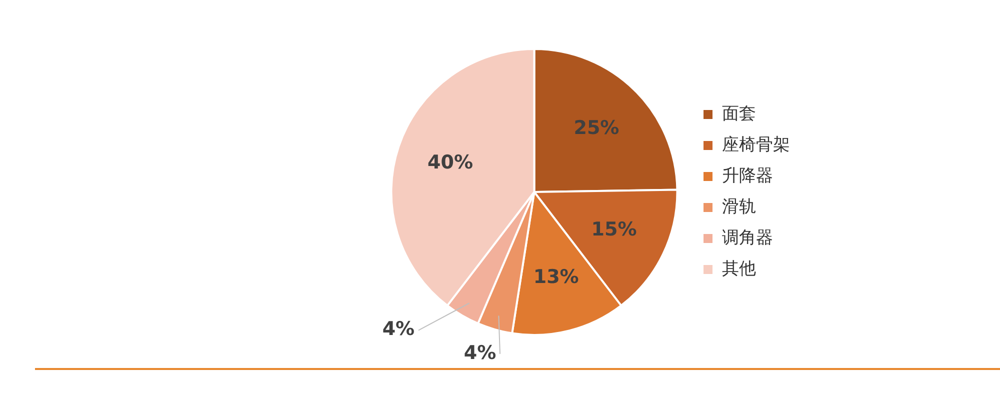  I want to click on legend-label: 调角器, so click(747, 238).